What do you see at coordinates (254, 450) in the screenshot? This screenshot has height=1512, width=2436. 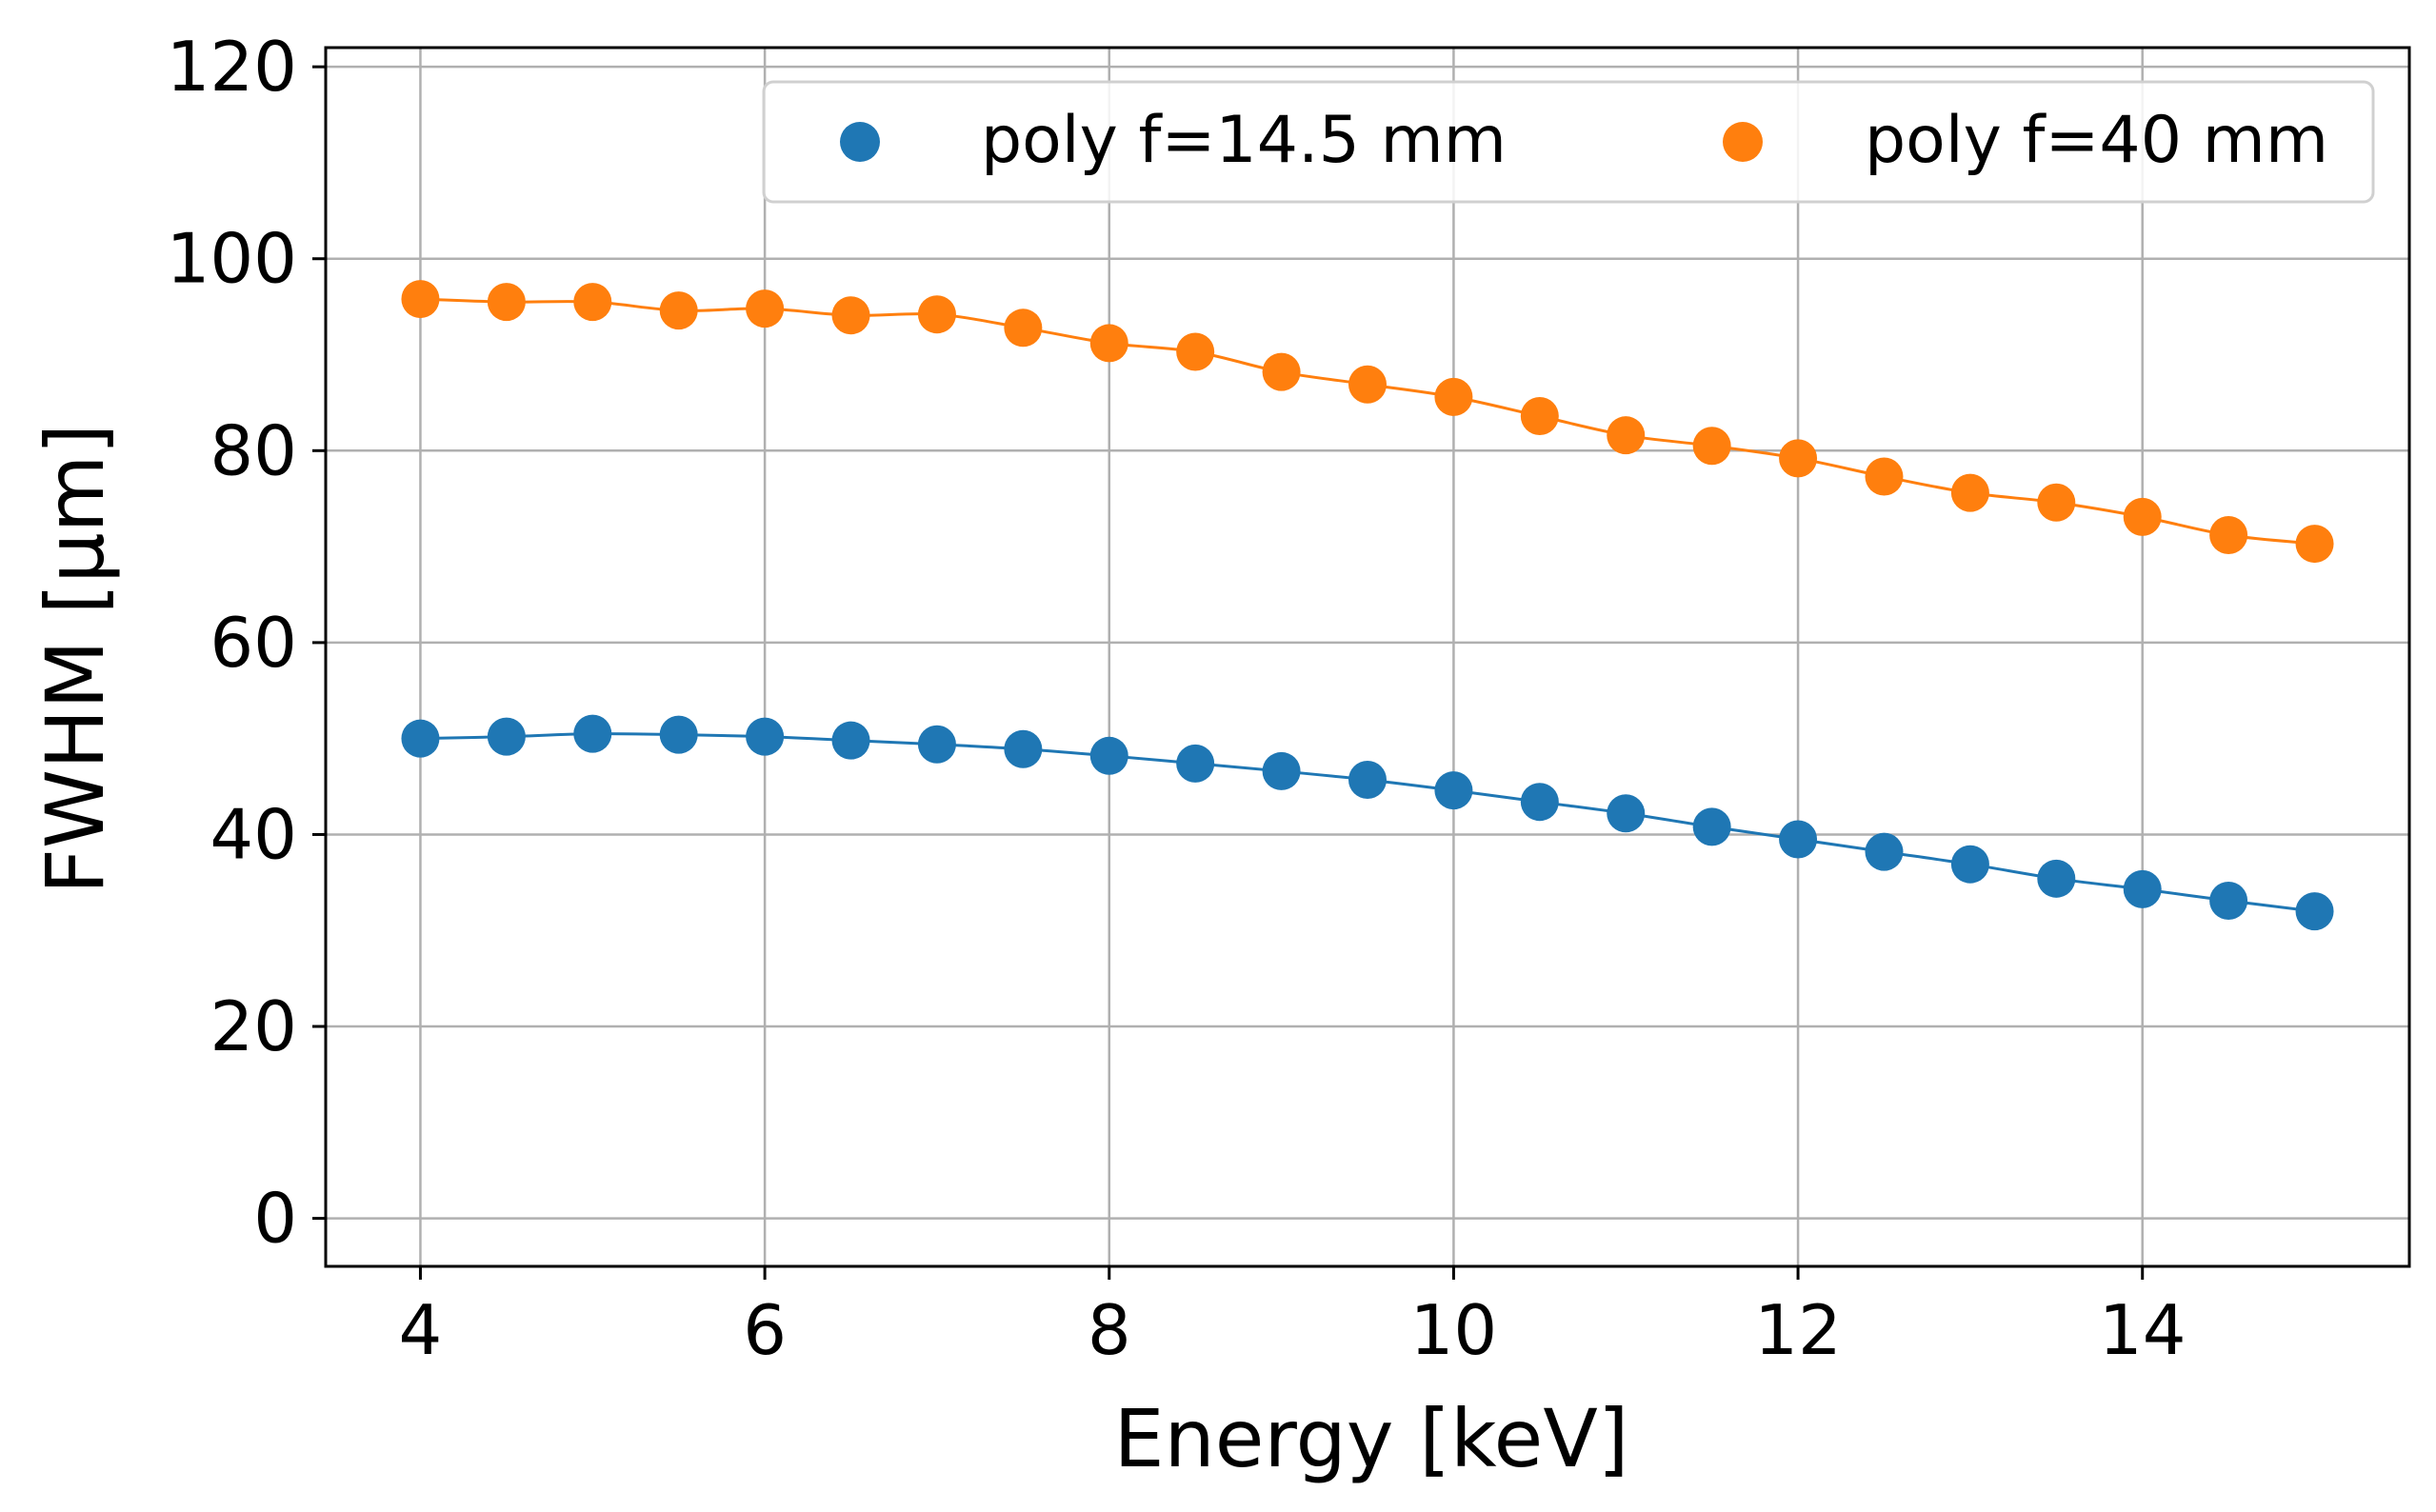 I see `y-tick-label: 80` at bounding box center [254, 450].